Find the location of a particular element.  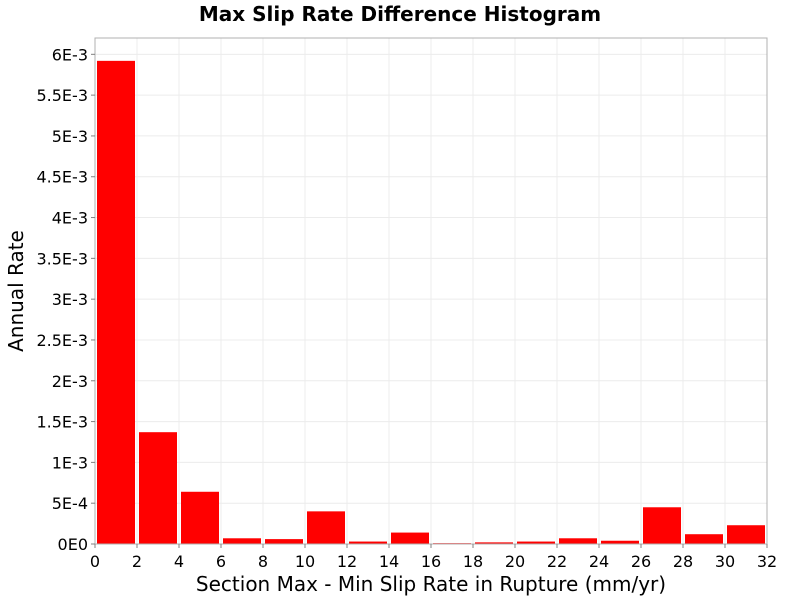

y-tick-label: 2E-3 is located at coordinates (70, 381).